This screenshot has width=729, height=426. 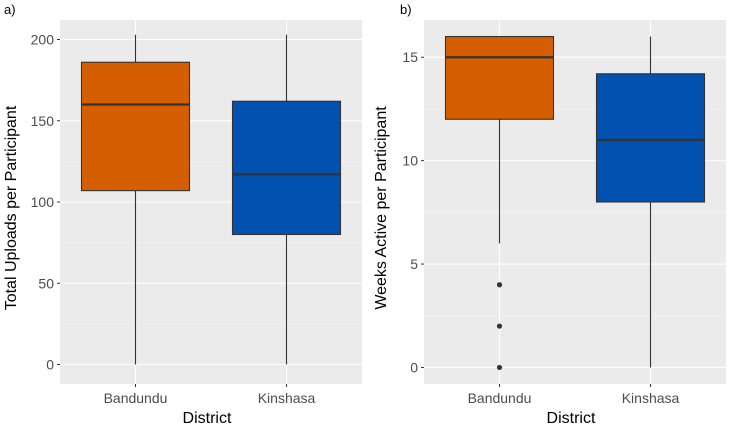 I want to click on panel-label-b: b), so click(x=406, y=9).